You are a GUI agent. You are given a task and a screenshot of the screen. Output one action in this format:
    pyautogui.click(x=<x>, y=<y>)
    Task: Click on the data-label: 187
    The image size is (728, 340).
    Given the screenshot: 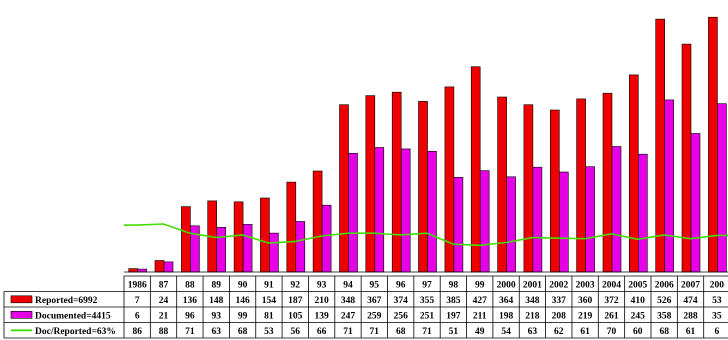 What is the action you would take?
    pyautogui.click(x=295, y=301)
    